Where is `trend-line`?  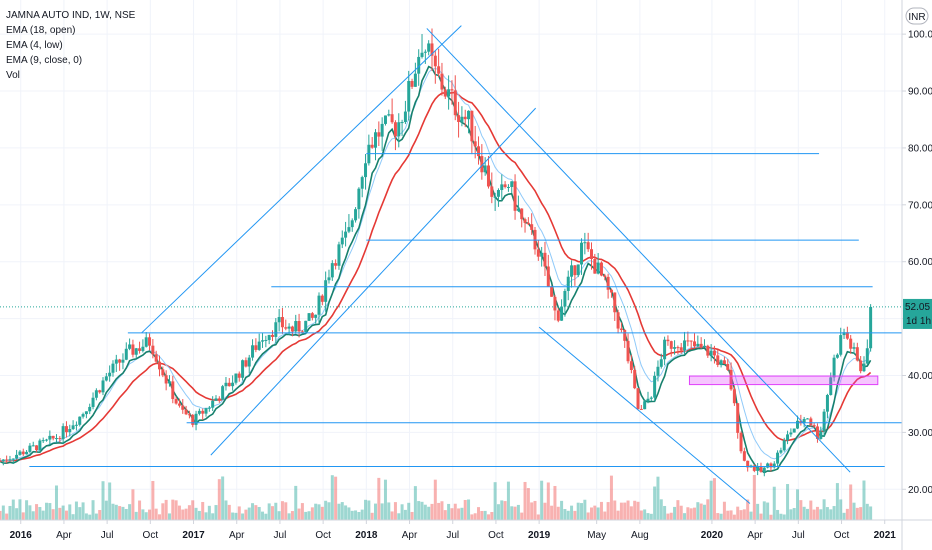
trend-line is located at coordinates (644, 415).